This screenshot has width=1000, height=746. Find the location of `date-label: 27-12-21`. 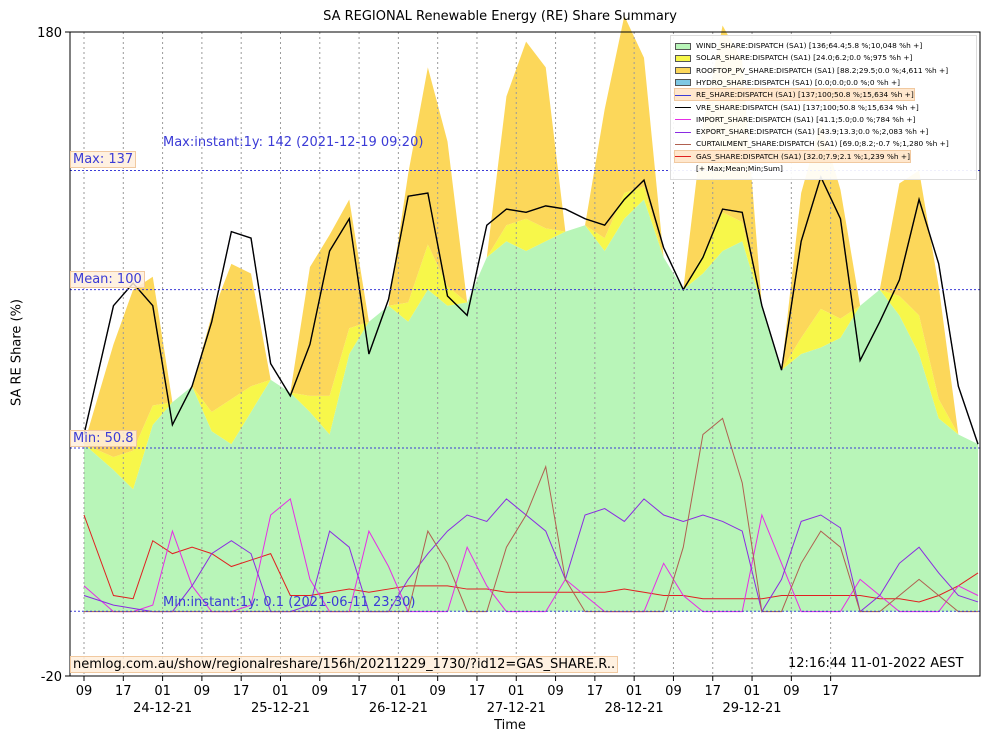

date-label: 27-12-21 is located at coordinates (516, 708).